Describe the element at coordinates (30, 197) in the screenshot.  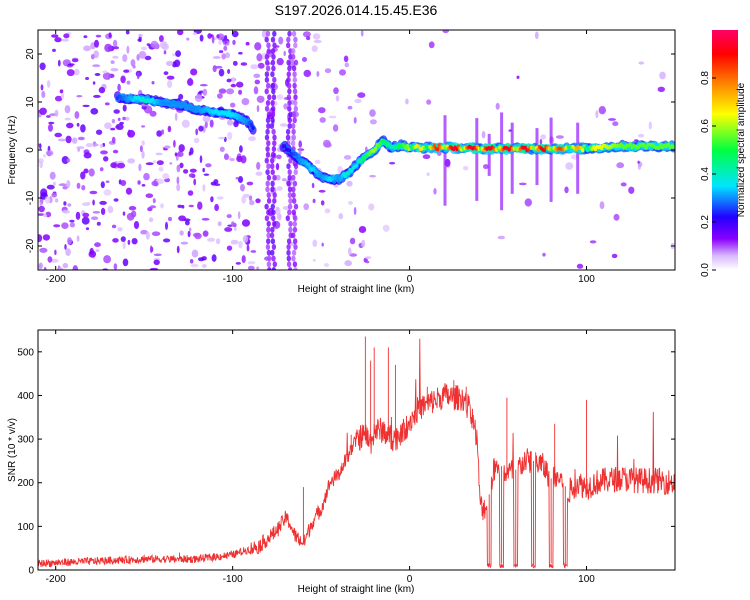
I see `y-tick-label: -10` at that location.